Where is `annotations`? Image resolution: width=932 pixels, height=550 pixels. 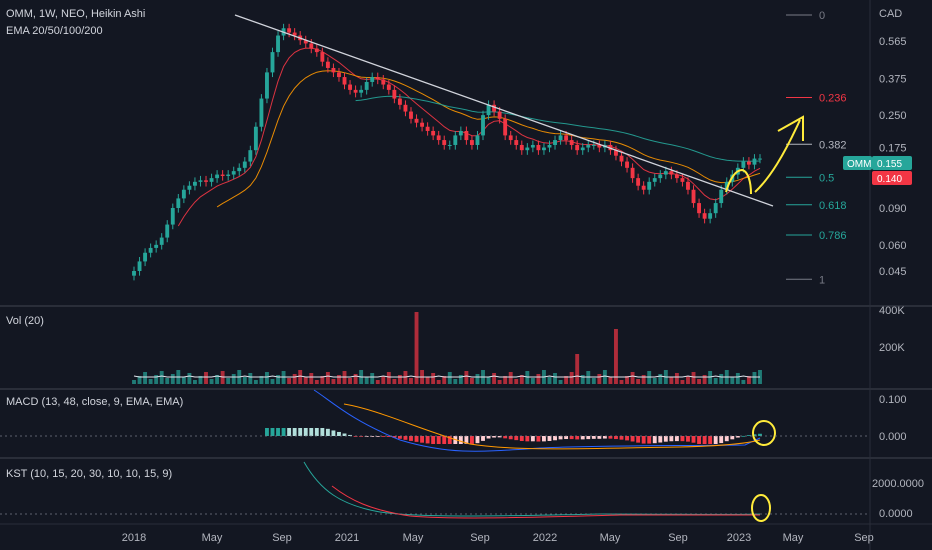
annotations is located at coordinates (764, 318).